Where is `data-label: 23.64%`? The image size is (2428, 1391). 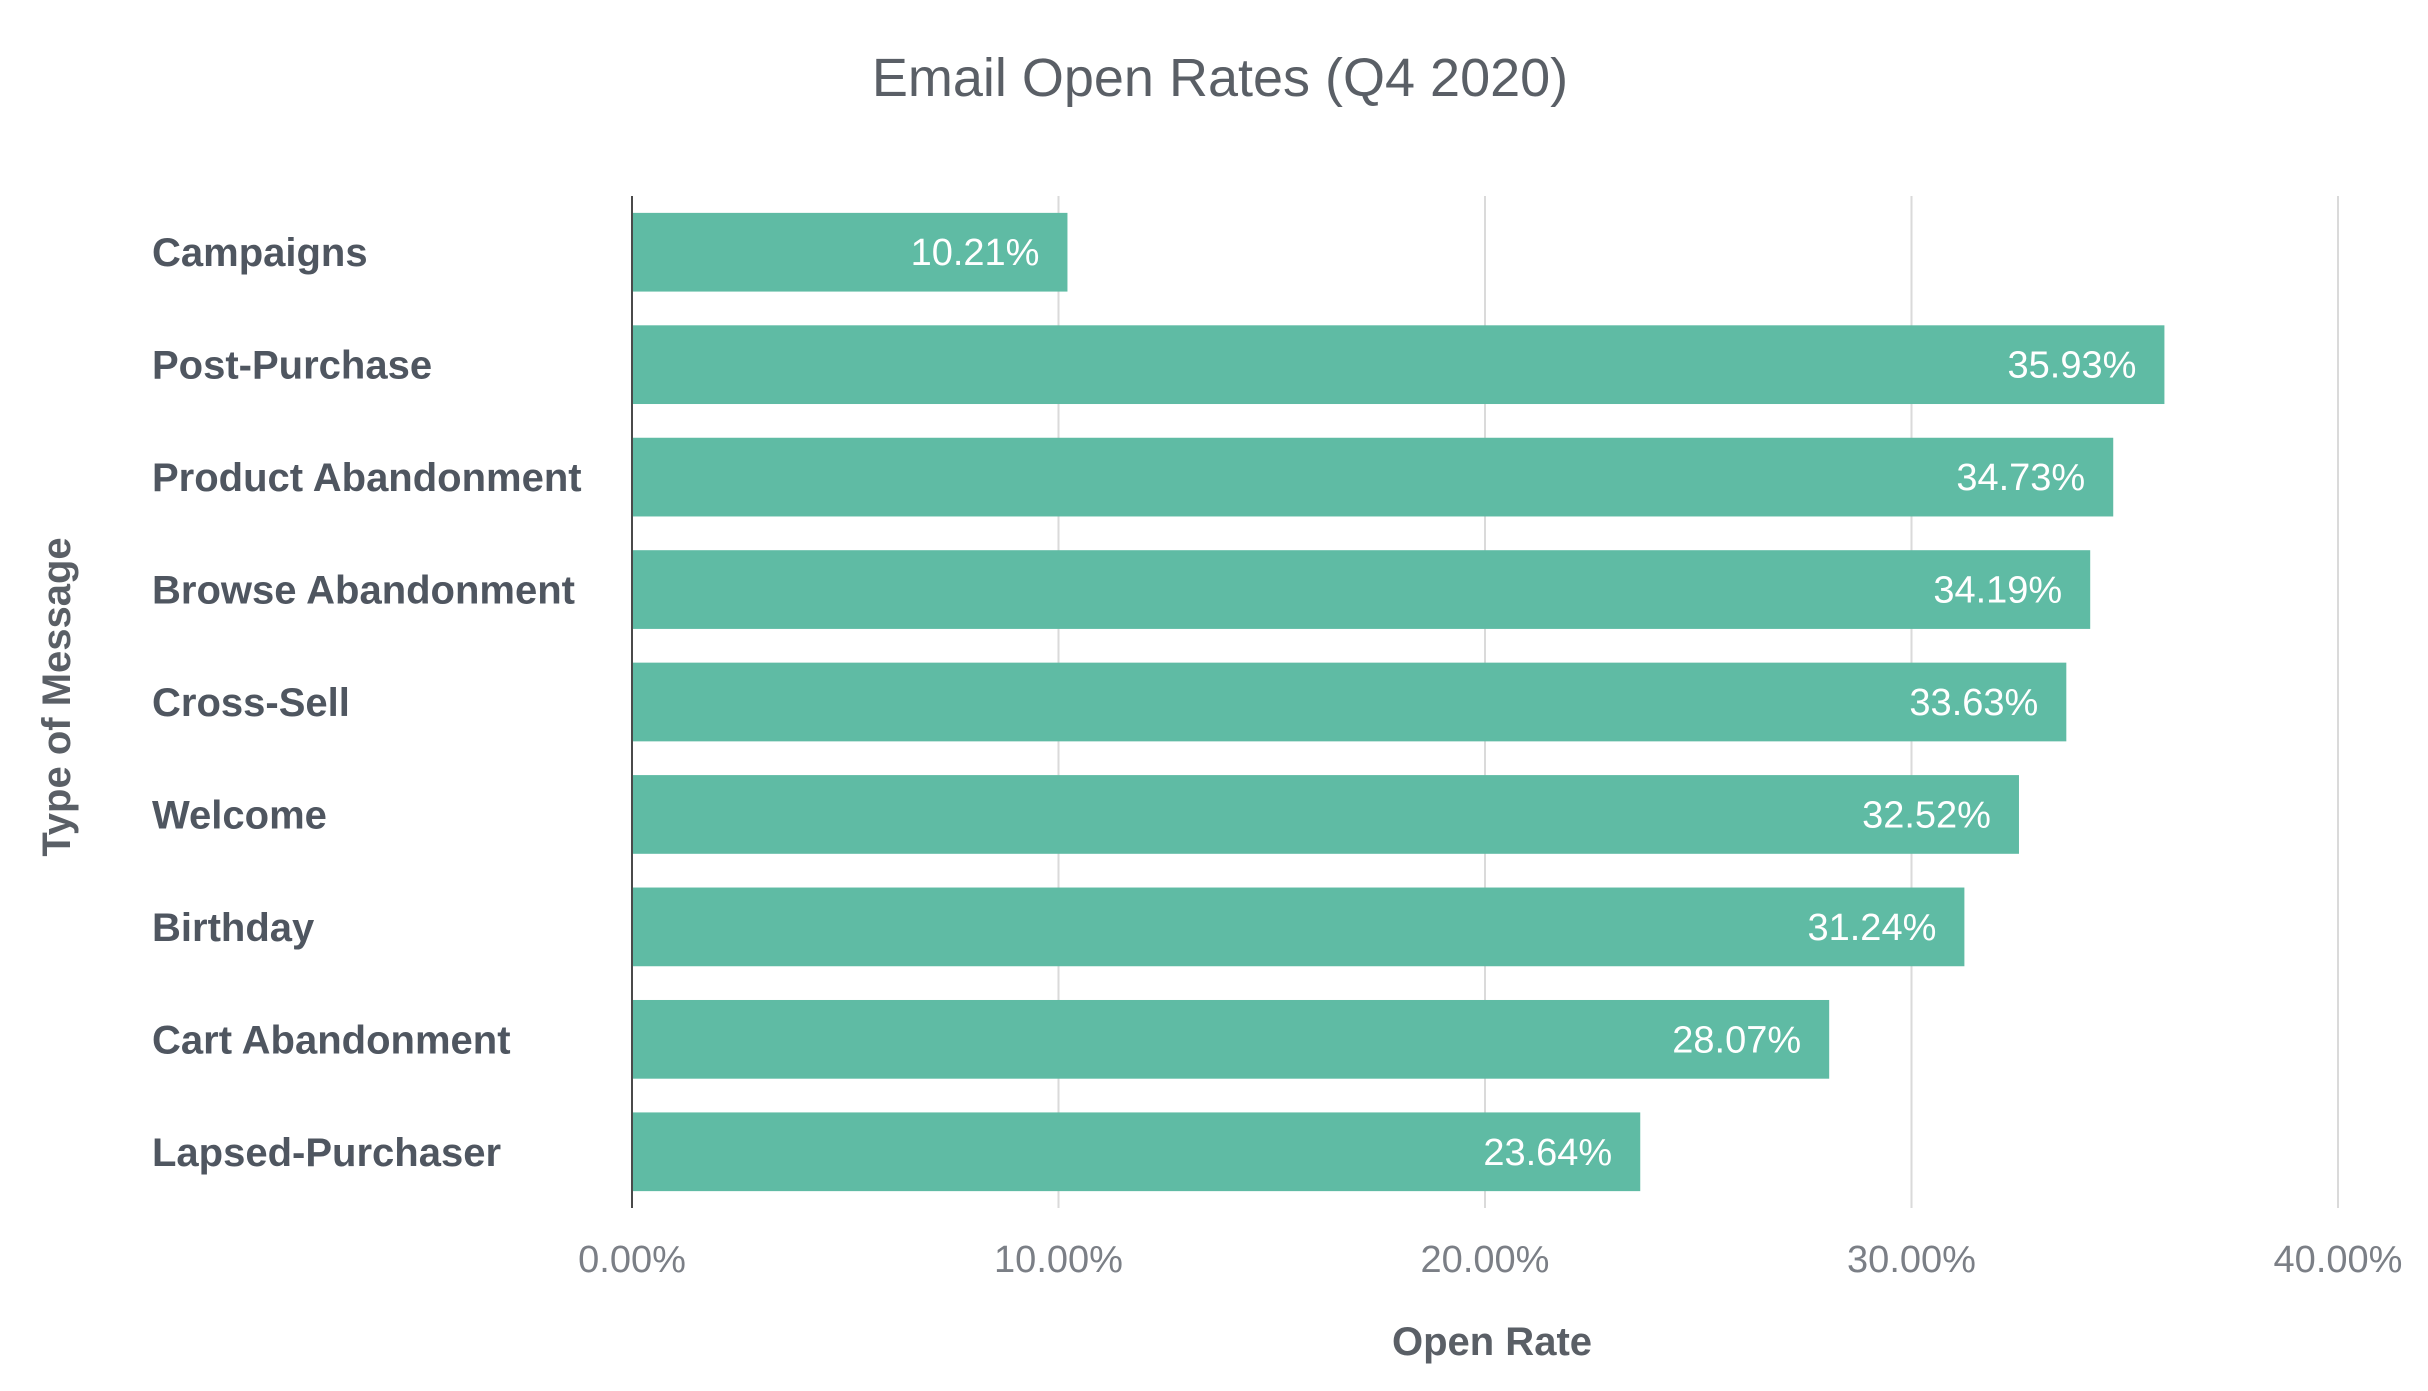
data-label: 23.64% is located at coordinates (1547, 1153).